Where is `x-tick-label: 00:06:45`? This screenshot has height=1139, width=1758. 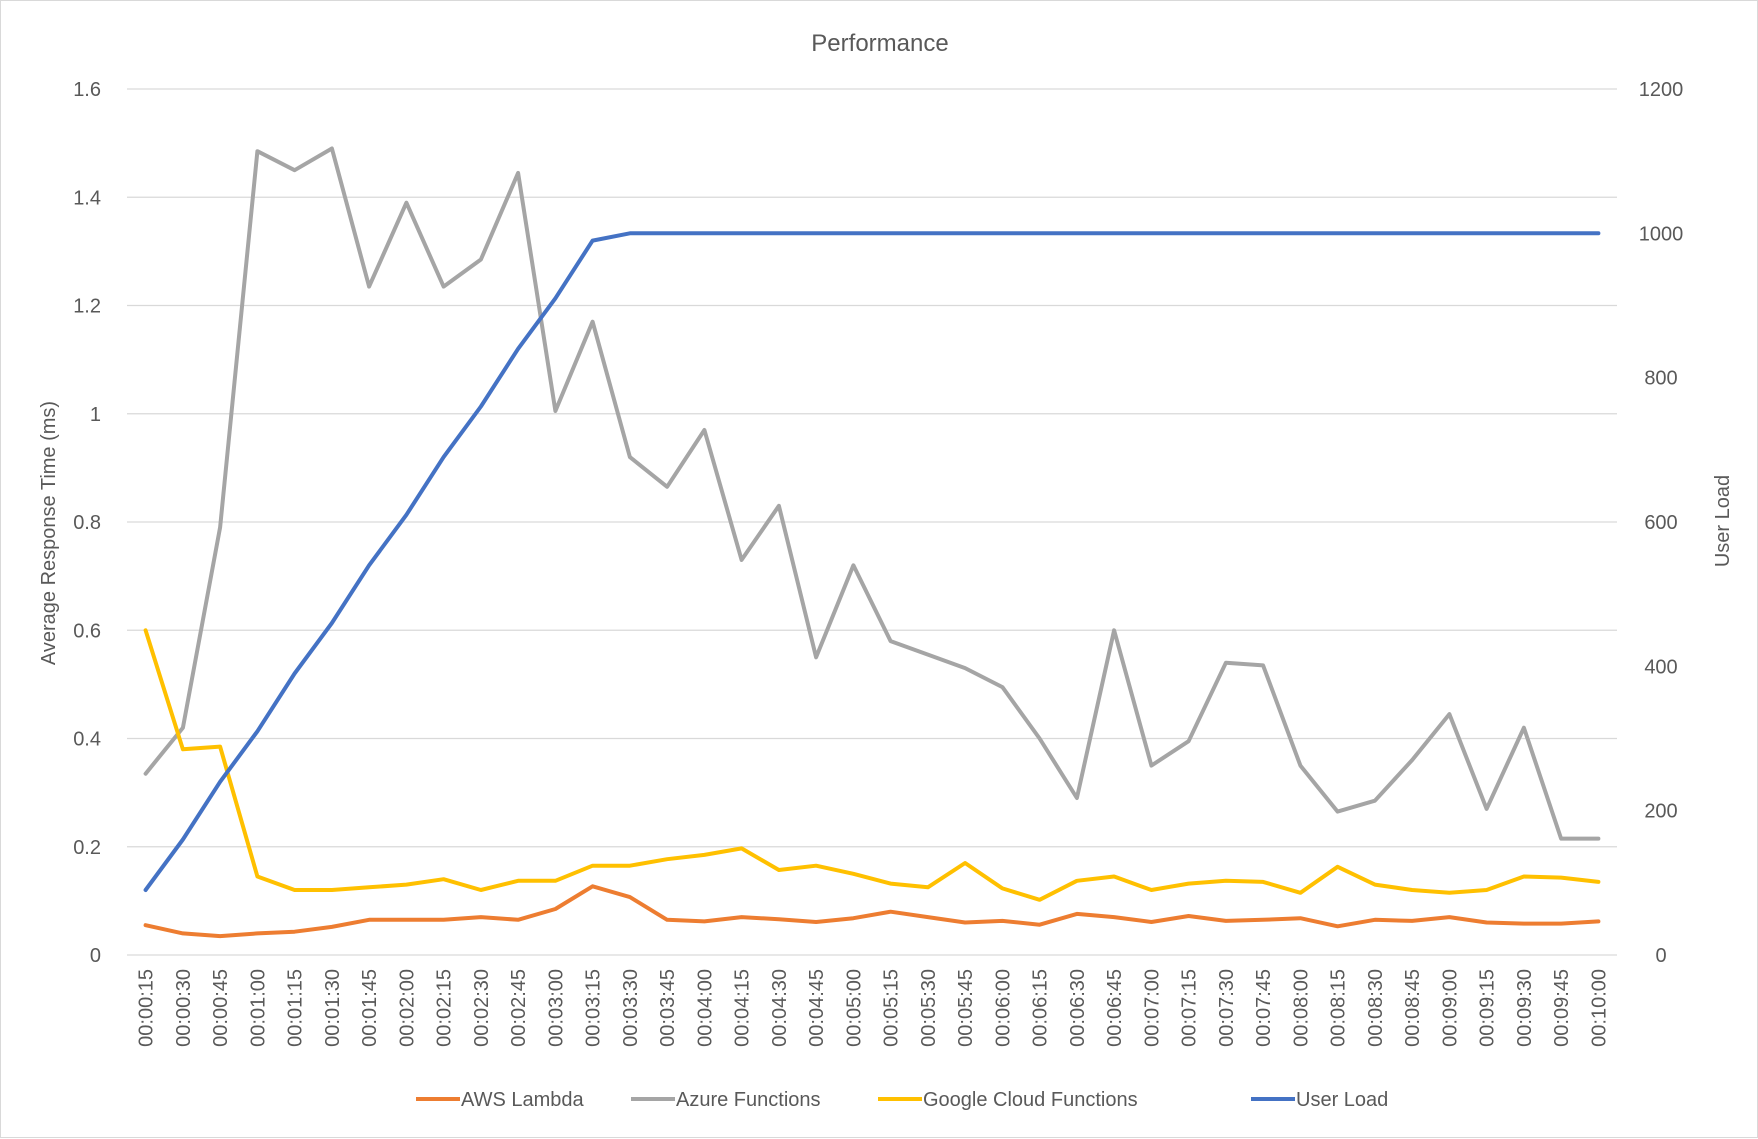
x-tick-label: 00:06:45 is located at coordinates (1115, 1008).